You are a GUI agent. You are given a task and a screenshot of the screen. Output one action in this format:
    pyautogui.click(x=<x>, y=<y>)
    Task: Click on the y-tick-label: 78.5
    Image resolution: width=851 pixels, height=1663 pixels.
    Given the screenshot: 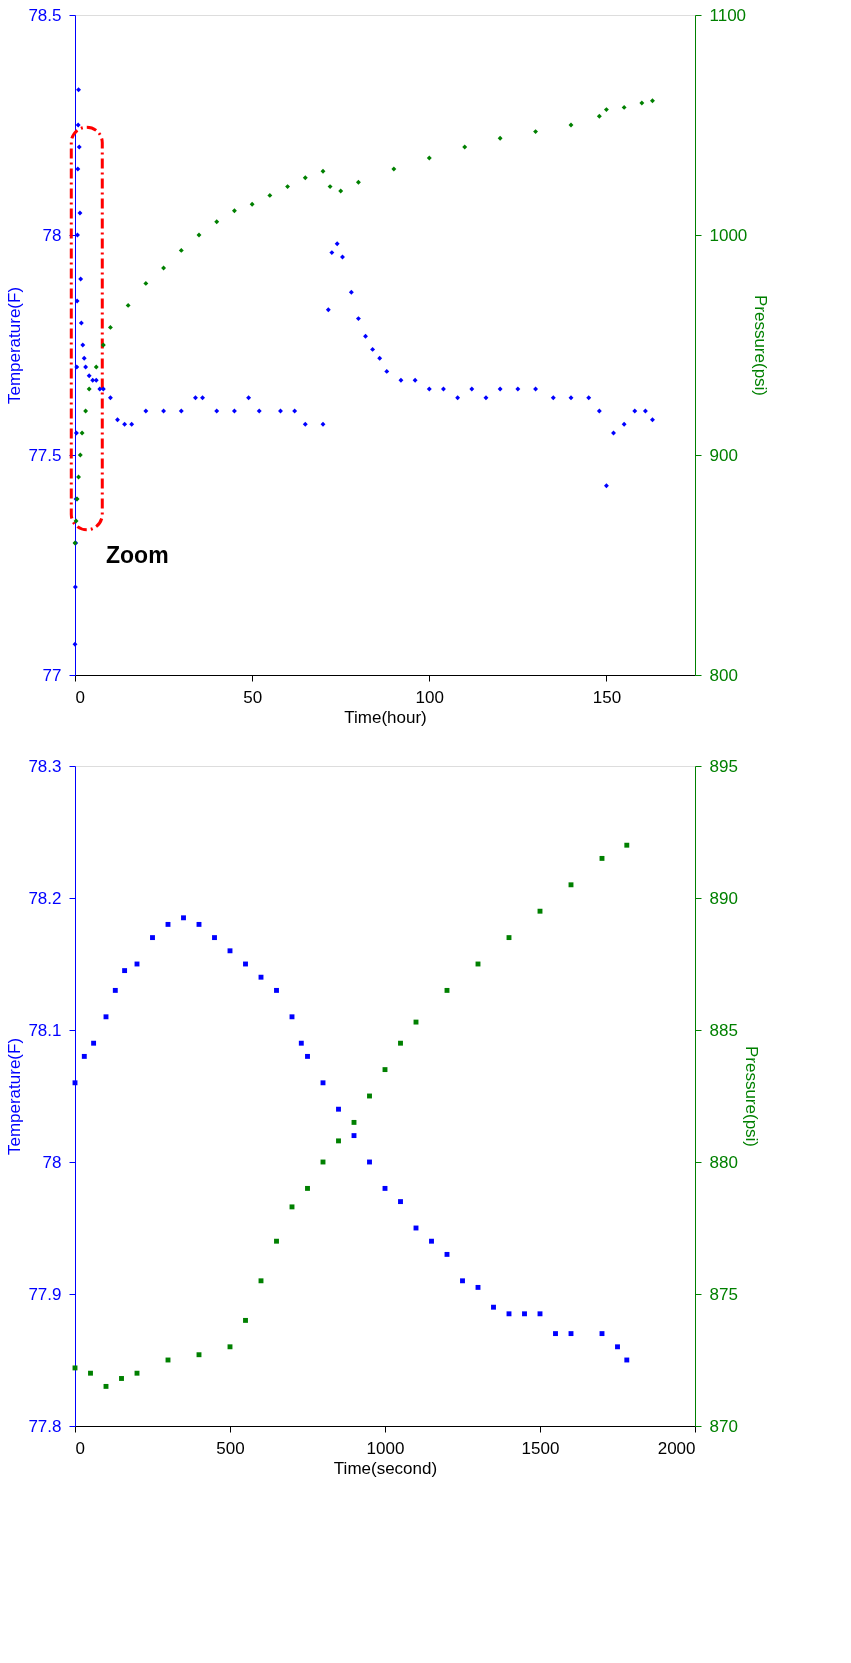 What is the action you would take?
    pyautogui.click(x=45, y=15)
    